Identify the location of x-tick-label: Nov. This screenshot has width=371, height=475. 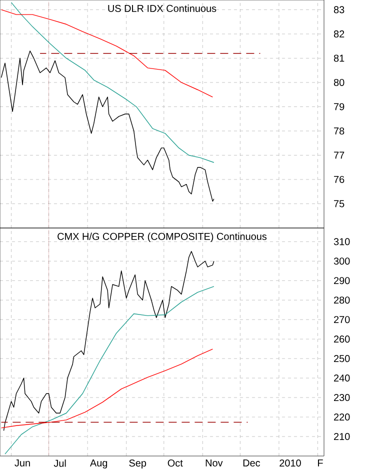
(214, 463).